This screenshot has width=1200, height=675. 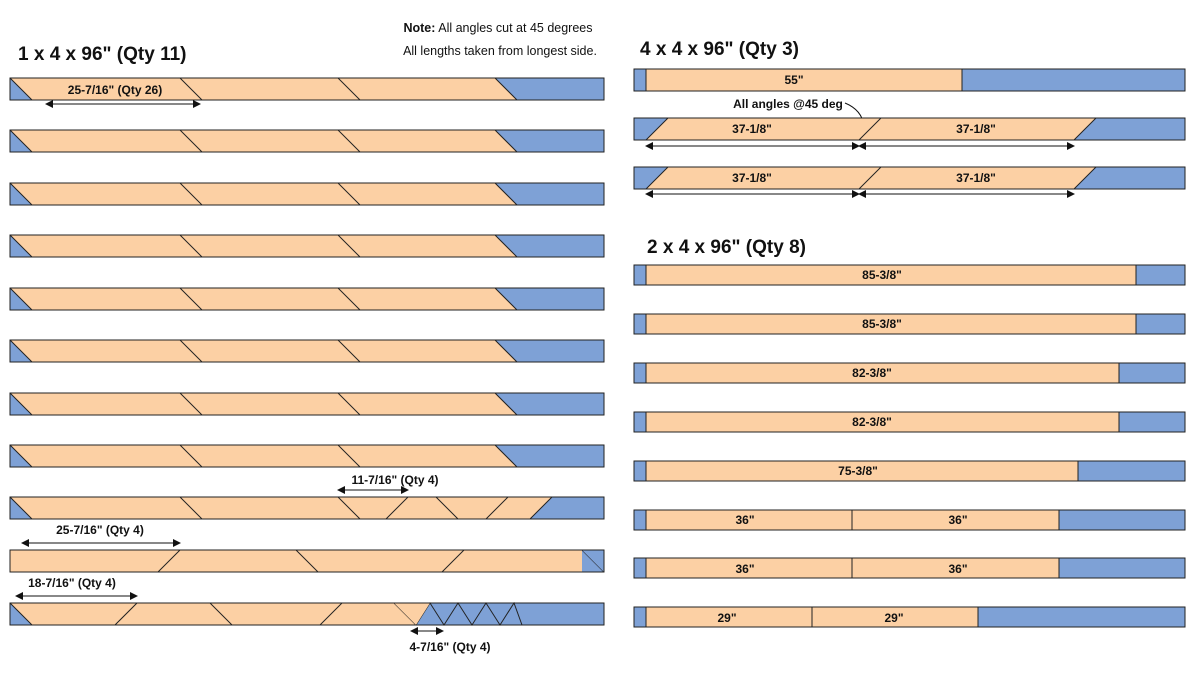 What do you see at coordinates (497, 28) in the screenshot?
I see `note-line-1: Note: All angles cut at 45 degrees` at bounding box center [497, 28].